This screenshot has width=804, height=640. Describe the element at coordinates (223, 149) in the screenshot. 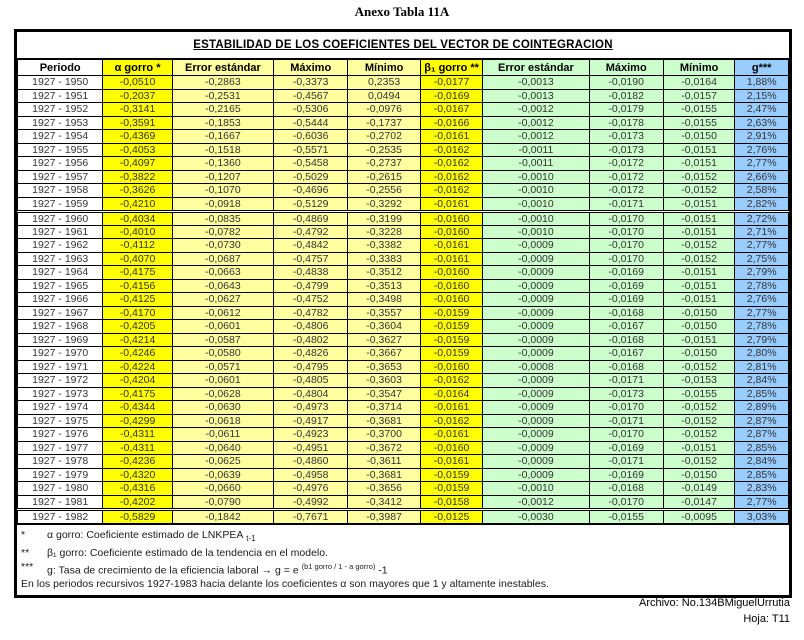

I see `value-cell: -0,1518` at that location.